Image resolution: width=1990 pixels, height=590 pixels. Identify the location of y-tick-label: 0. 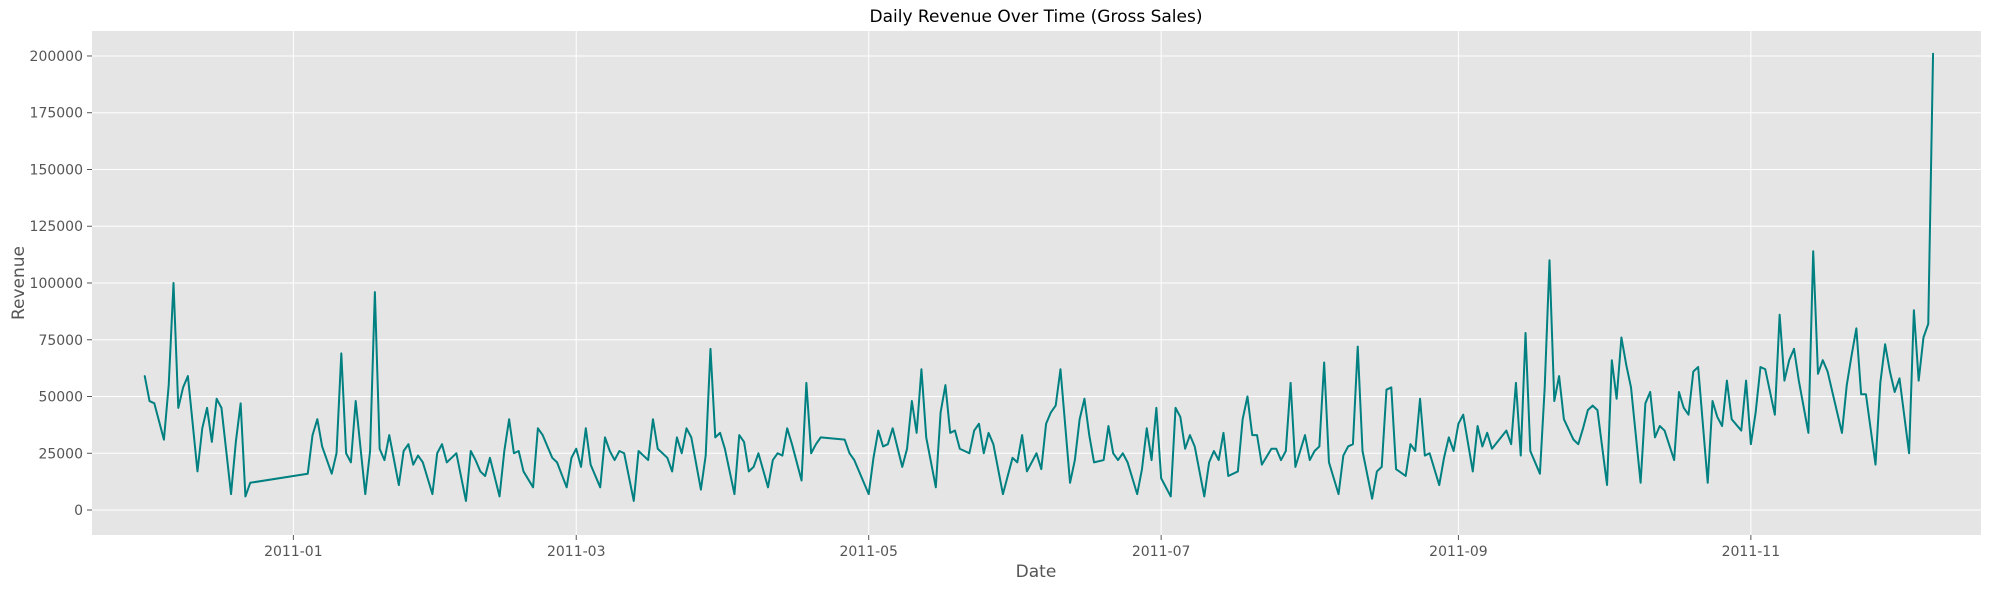
(78, 511).